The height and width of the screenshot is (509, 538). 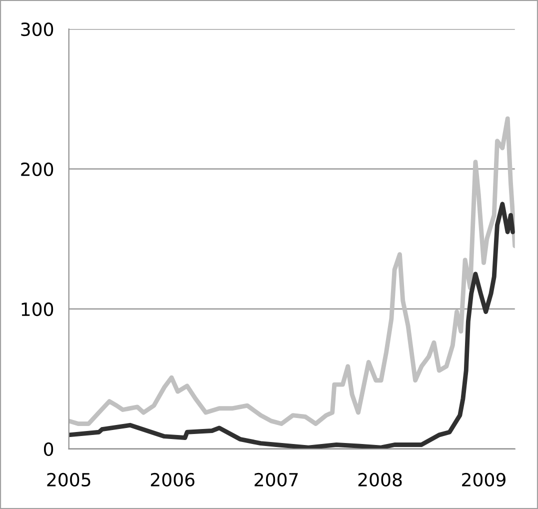 I want to click on y-tick-label: 100, so click(x=38, y=309).